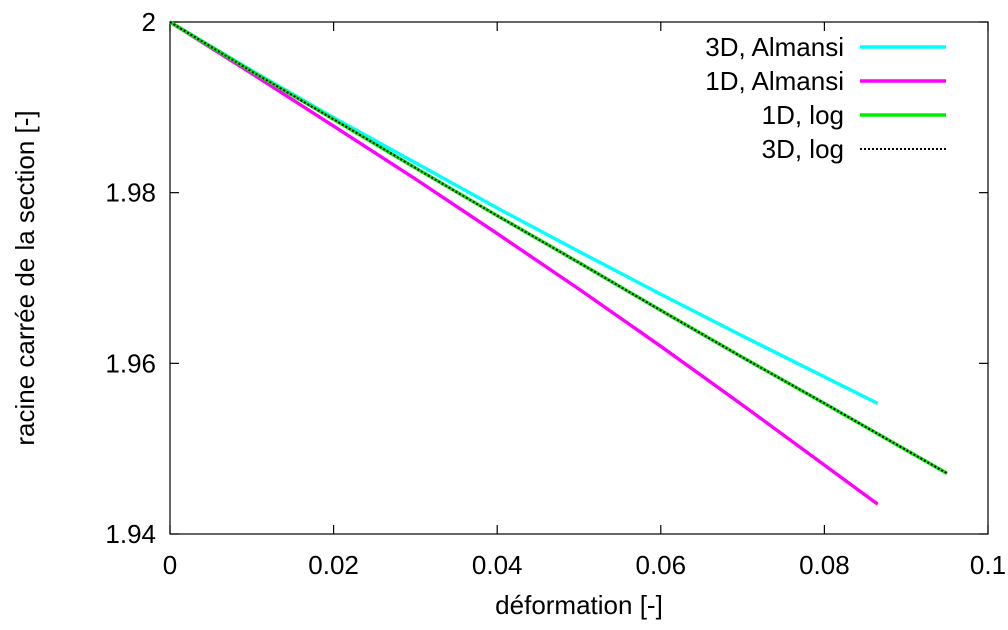 Image resolution: width=1008 pixels, height=630 pixels. Describe the element at coordinates (803, 149) in the screenshot. I see `legend-label: 3D, log` at that location.